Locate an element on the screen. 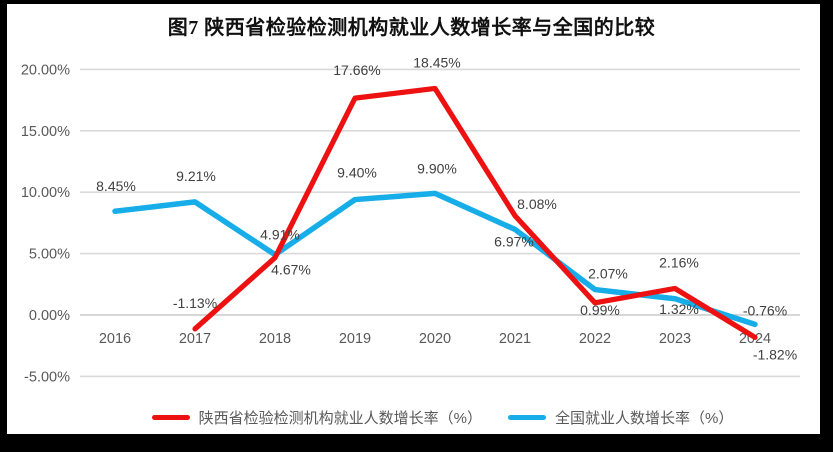 The height and width of the screenshot is (452, 833). x-axis-tick-label: 2018 is located at coordinates (275, 339).